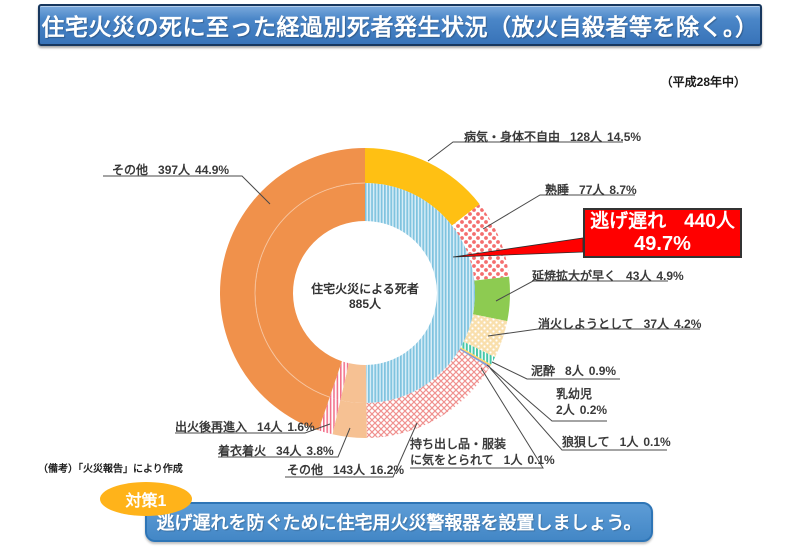 The image size is (800, 554). I want to click on leader-line-belongings, so click(477, 418).